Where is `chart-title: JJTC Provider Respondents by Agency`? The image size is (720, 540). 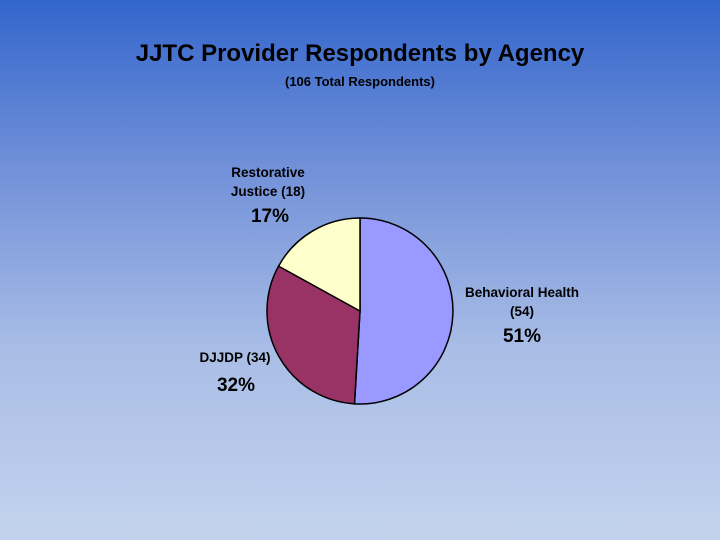
chart-title: JJTC Provider Respondents by Agency is located at coordinates (360, 53).